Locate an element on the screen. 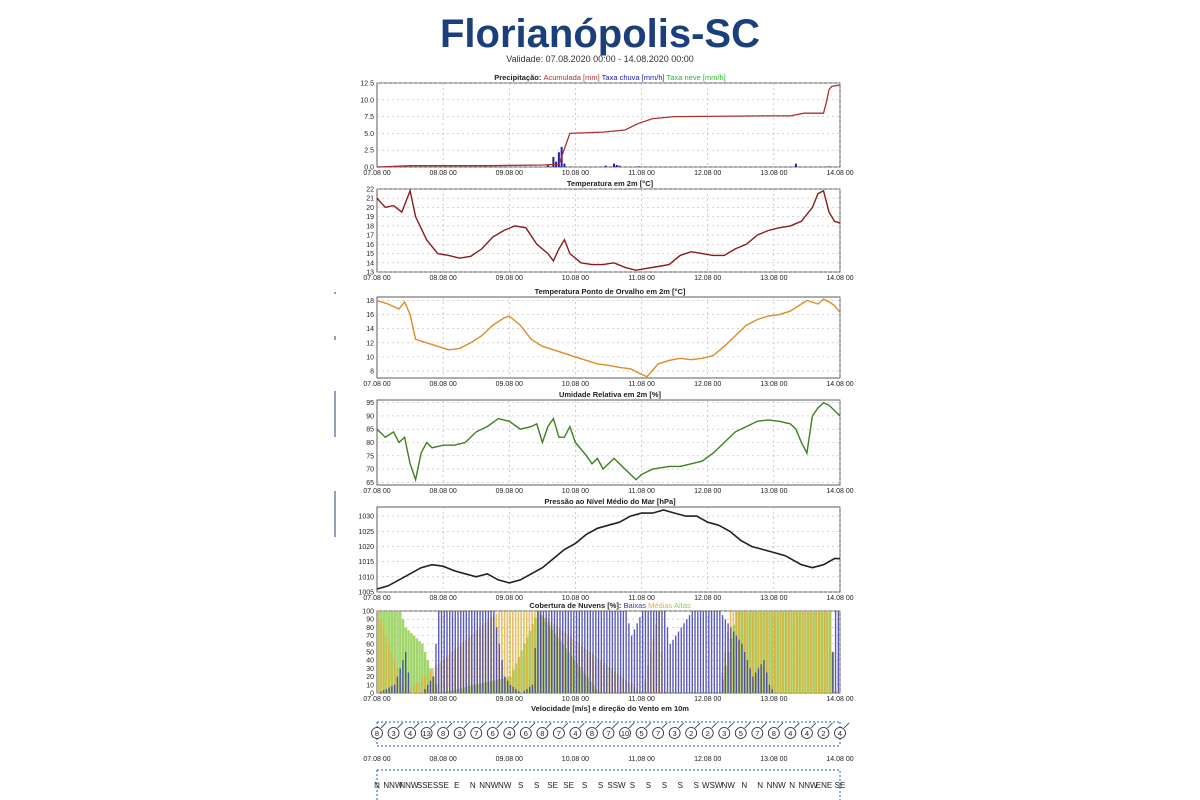 This screenshot has width=1200, height=800. y-tick-label: 16 is located at coordinates (370, 245).